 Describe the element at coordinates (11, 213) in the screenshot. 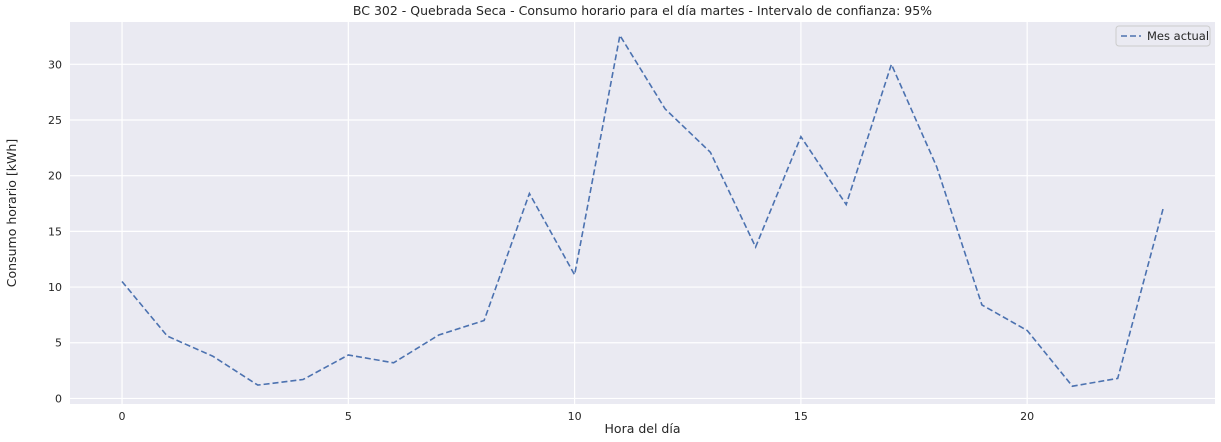

I see `y-axis-label: Consumo horario [kWh]` at that location.